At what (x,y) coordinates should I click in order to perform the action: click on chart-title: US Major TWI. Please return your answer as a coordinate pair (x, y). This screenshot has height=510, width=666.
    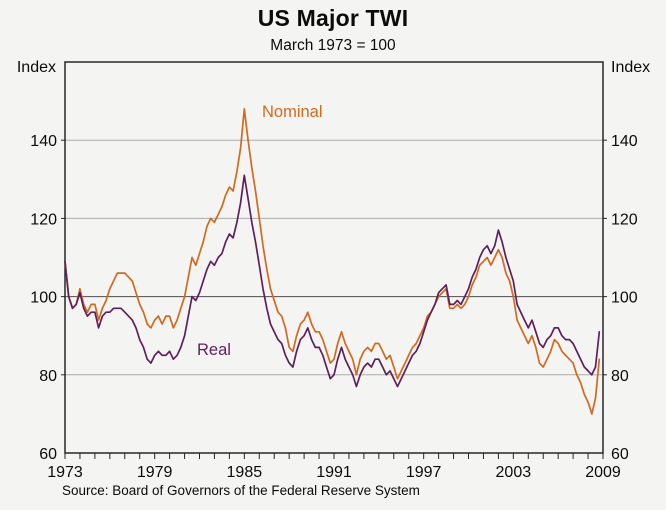
    Looking at the image, I should click on (333, 18).